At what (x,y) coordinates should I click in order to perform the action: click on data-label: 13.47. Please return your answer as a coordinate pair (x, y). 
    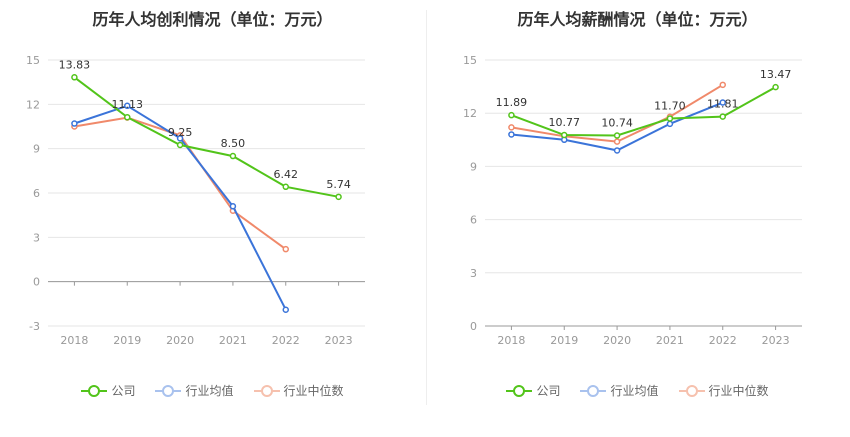
    Looking at the image, I should click on (776, 74).